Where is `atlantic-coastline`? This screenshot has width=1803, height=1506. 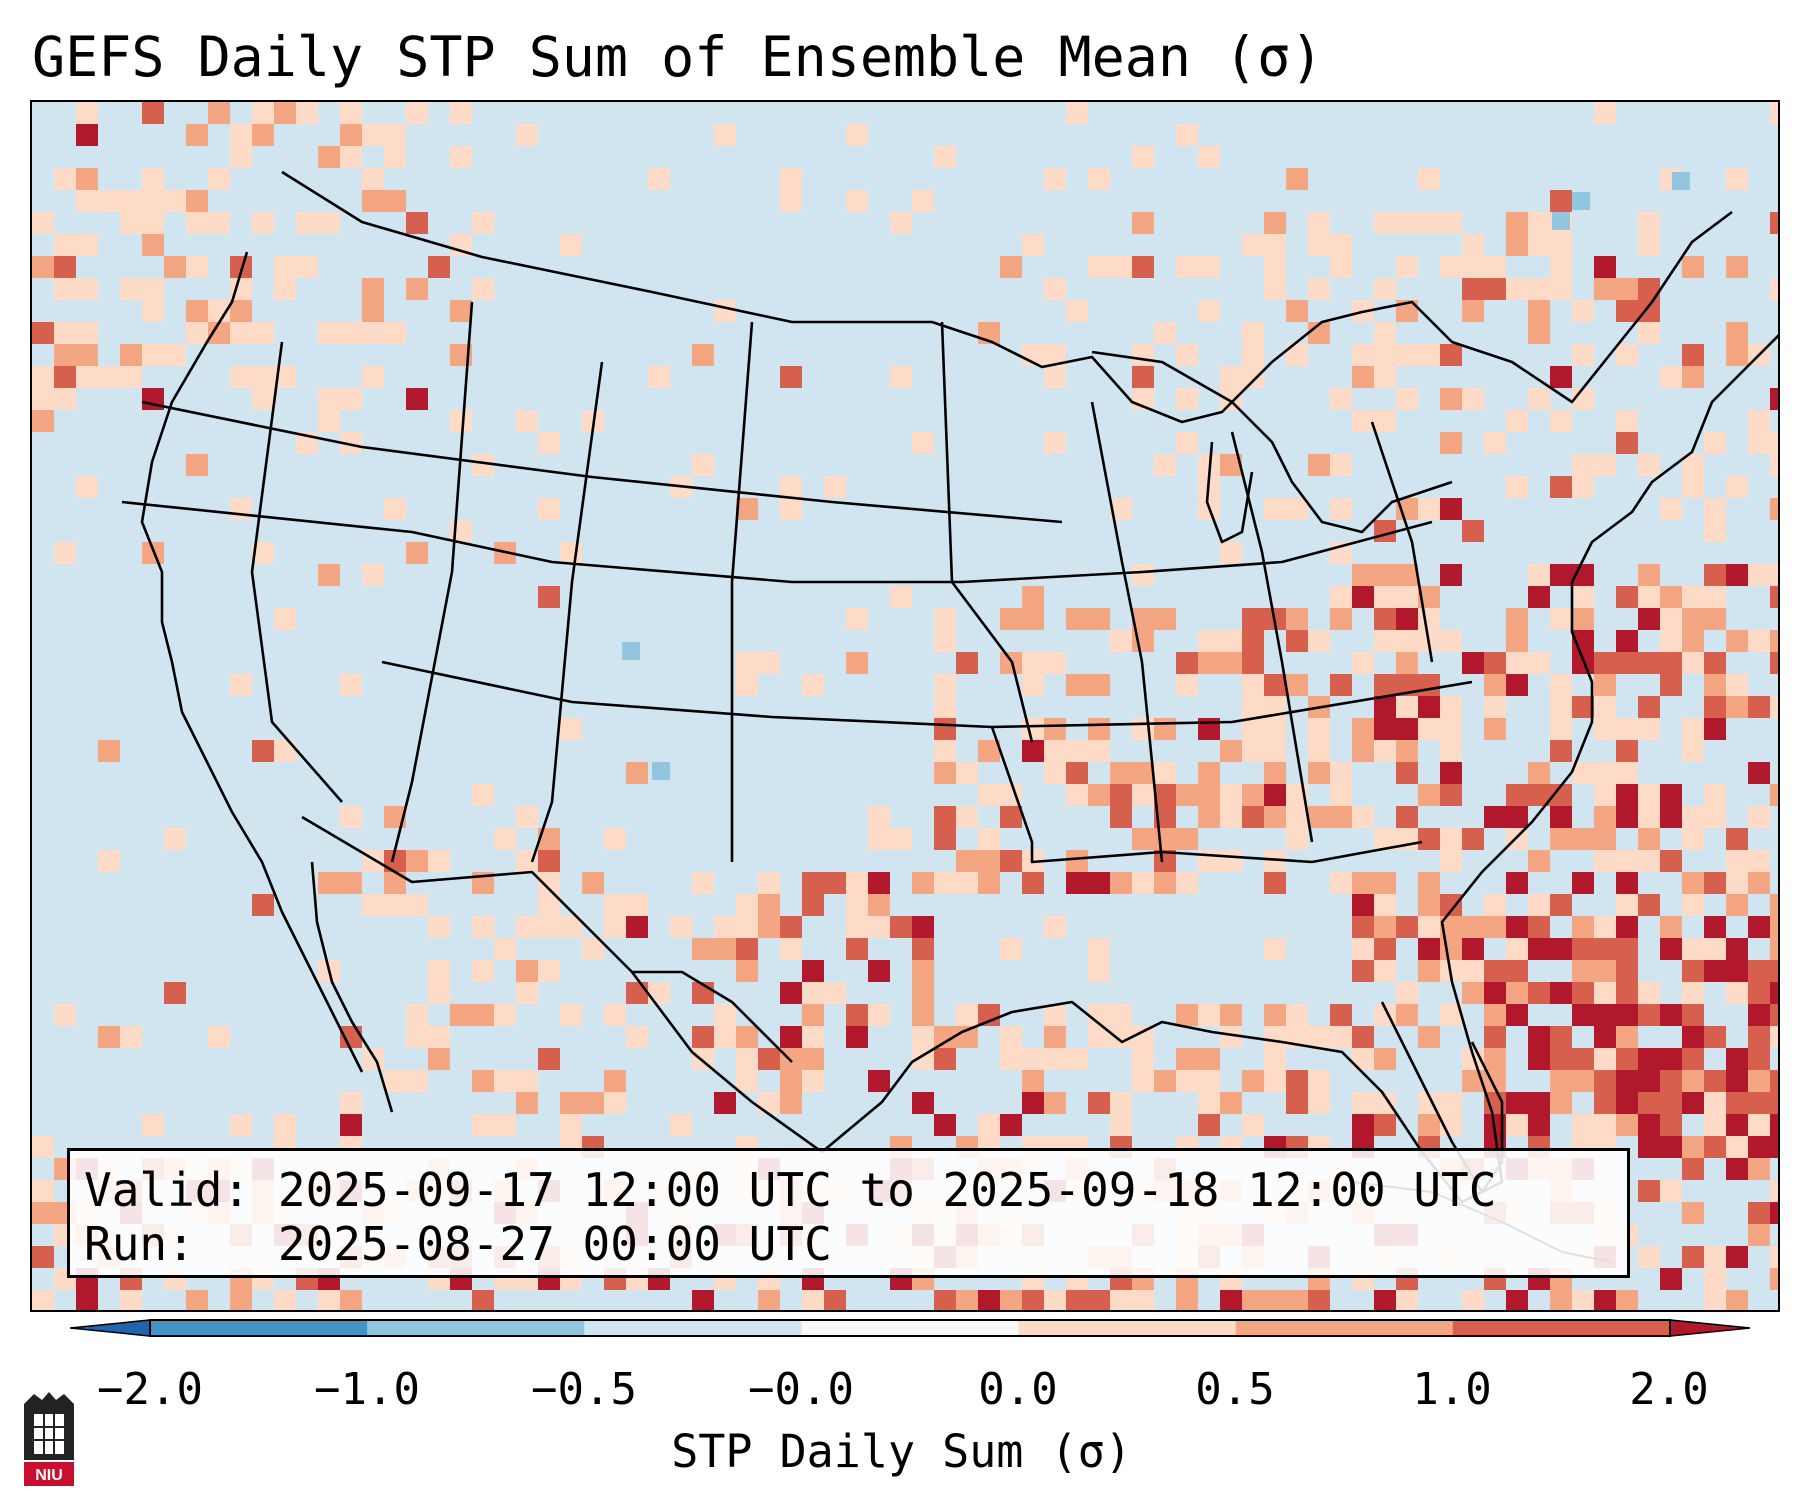 atlantic-coastline is located at coordinates (1609, 658).